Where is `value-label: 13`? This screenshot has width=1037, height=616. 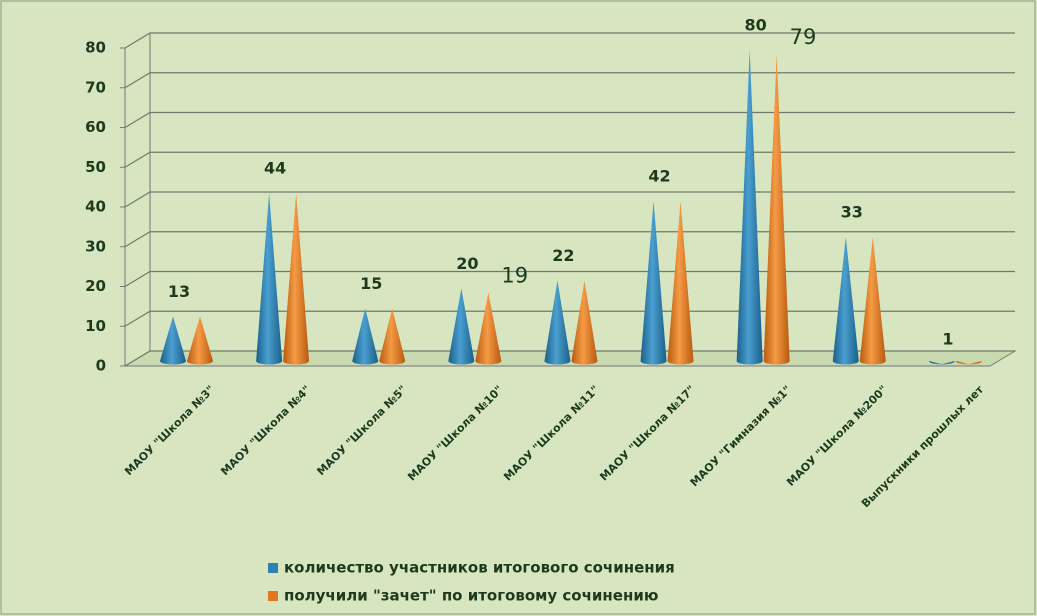
value-label: 13 is located at coordinates (179, 291).